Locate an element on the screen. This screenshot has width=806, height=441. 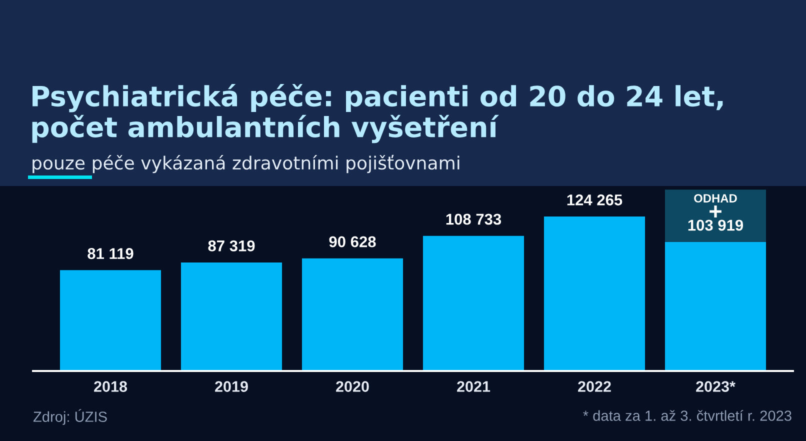
data-label: 81 119 is located at coordinates (111, 254).